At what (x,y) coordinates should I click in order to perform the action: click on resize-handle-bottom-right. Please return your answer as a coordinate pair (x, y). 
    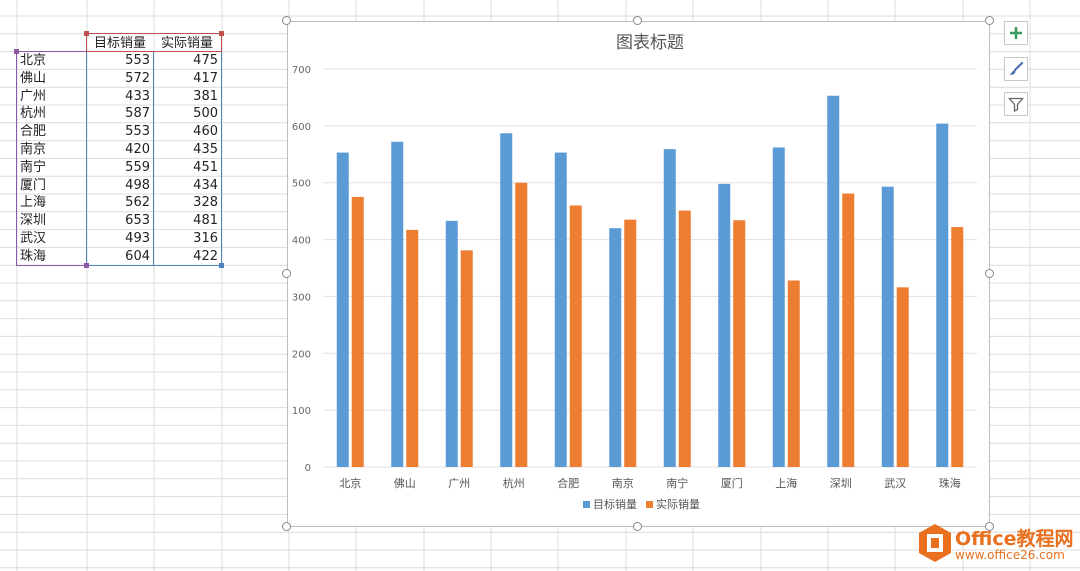
    Looking at the image, I should click on (989, 526).